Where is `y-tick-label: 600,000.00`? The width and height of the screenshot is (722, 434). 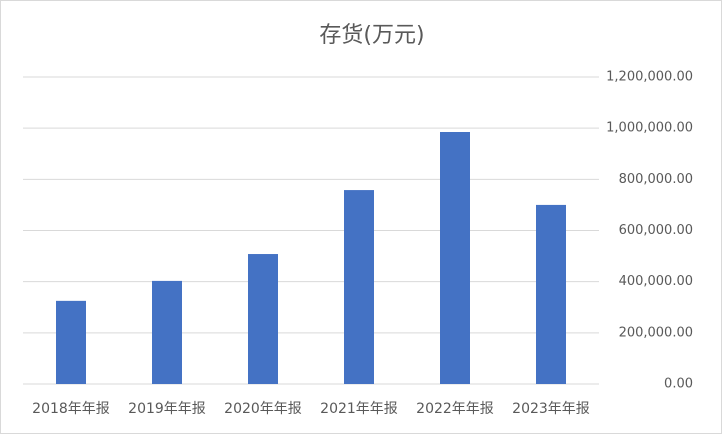 y-tick-label: 600,000.00 is located at coordinates (656, 230).